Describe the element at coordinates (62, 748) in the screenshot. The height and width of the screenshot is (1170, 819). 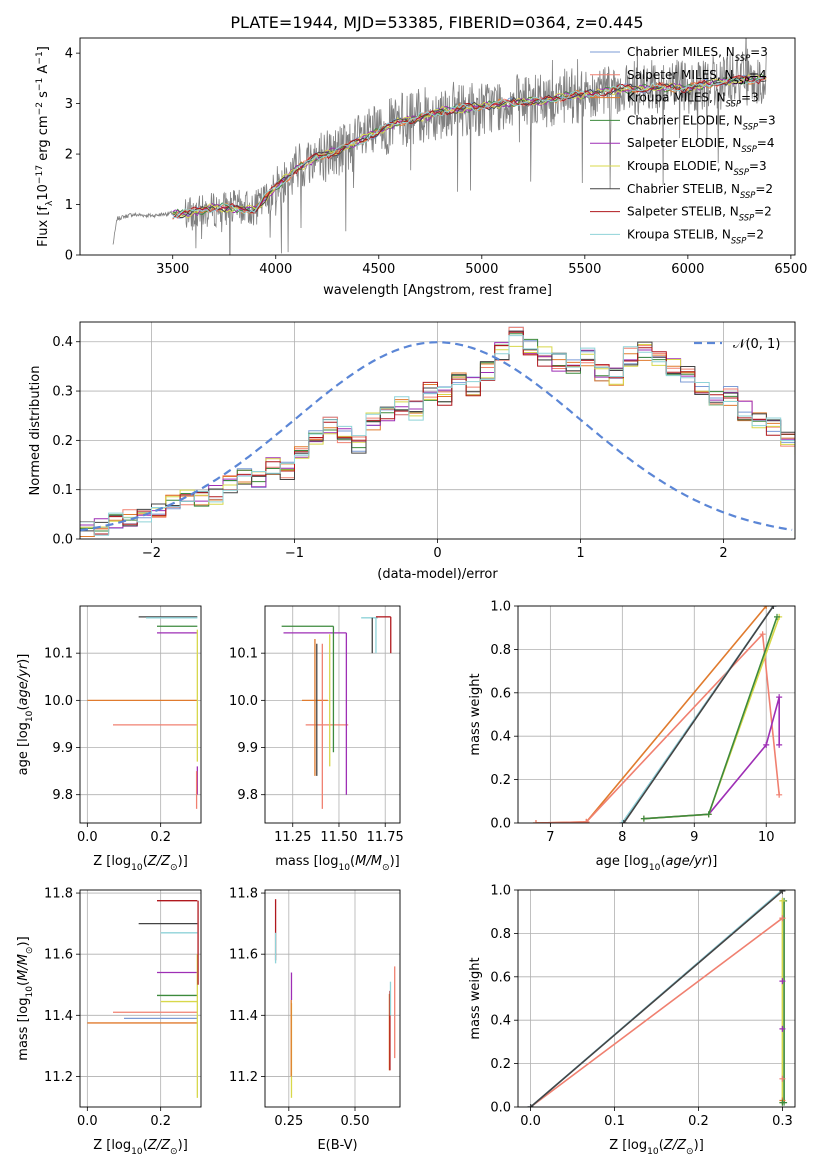
I see `y-tick-label: 9.9` at that location.